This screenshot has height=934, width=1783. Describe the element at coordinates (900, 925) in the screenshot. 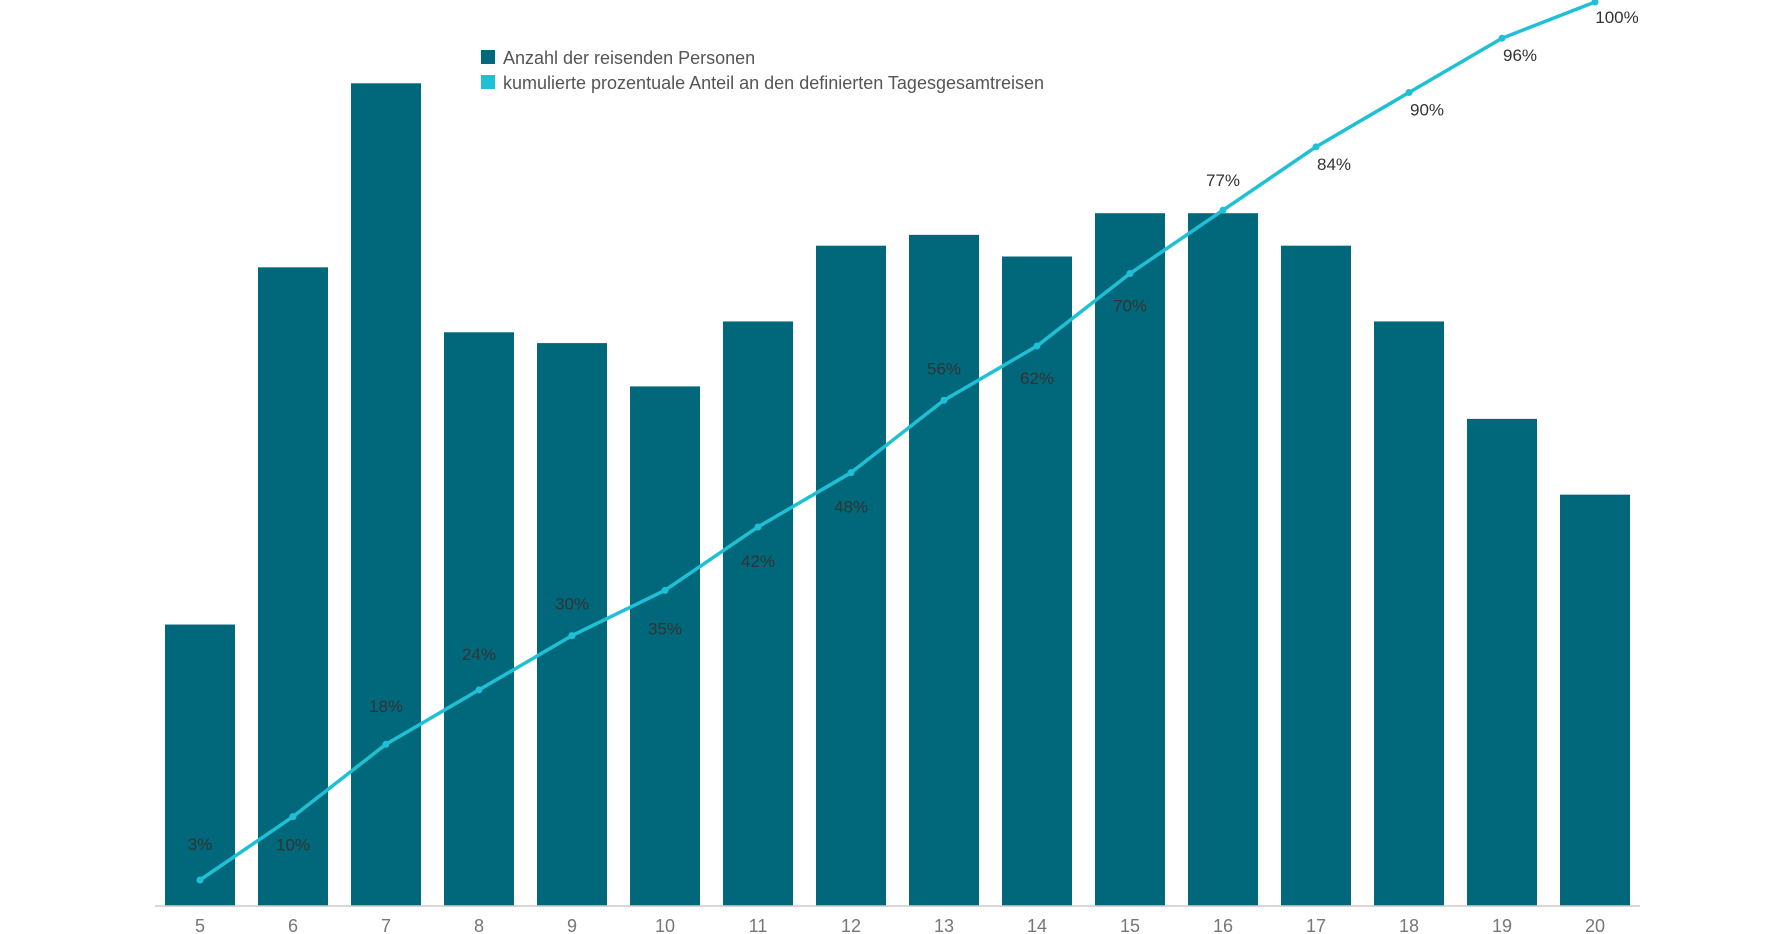

I see `x-axis-ticks: 5 6 7 8 9 10 11 12 13 14 15 16 17 18 19 20` at that location.